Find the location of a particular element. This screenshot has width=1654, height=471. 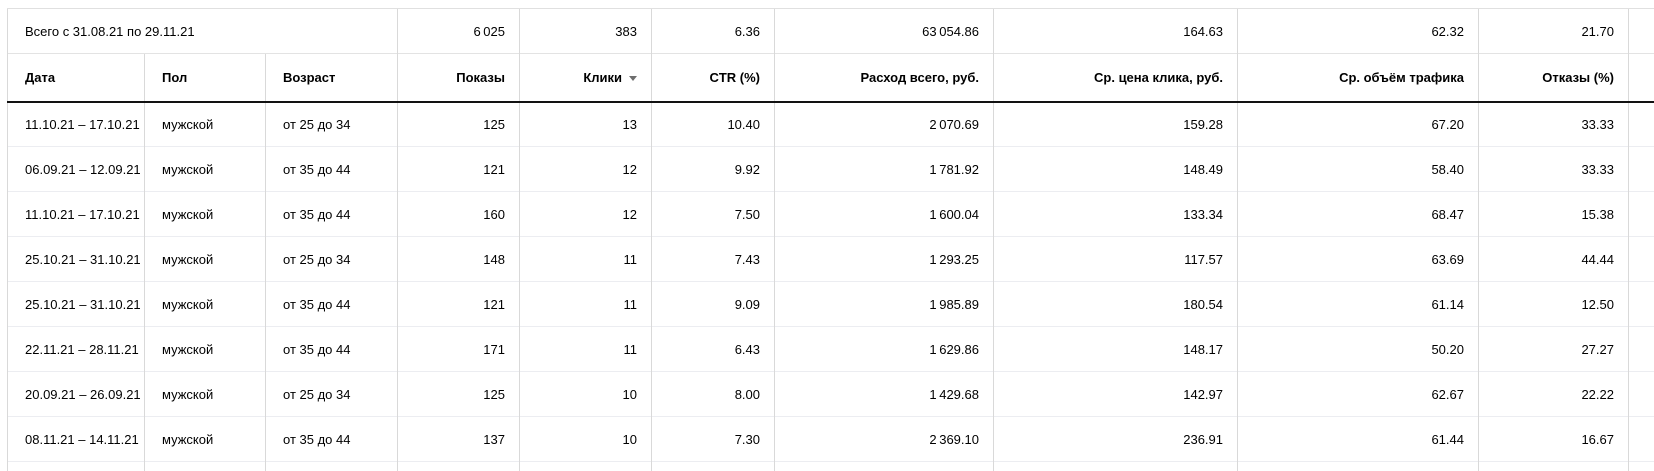

cell-impressions: 121 is located at coordinates (458, 169).